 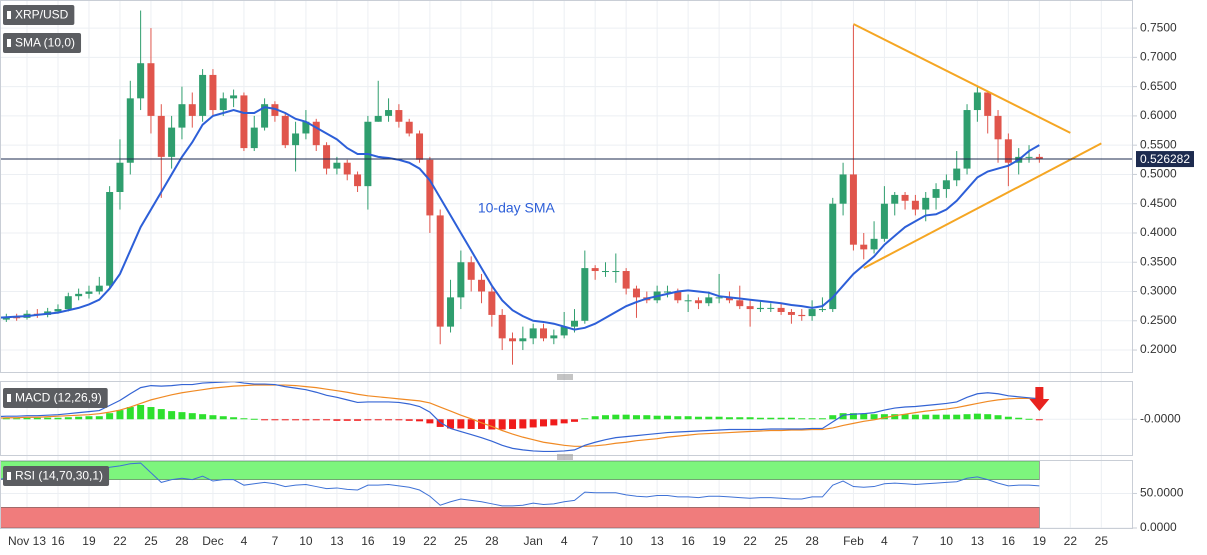 What do you see at coordinates (812, 541) in the screenshot?
I see `x-tick-label: 28` at bounding box center [812, 541].